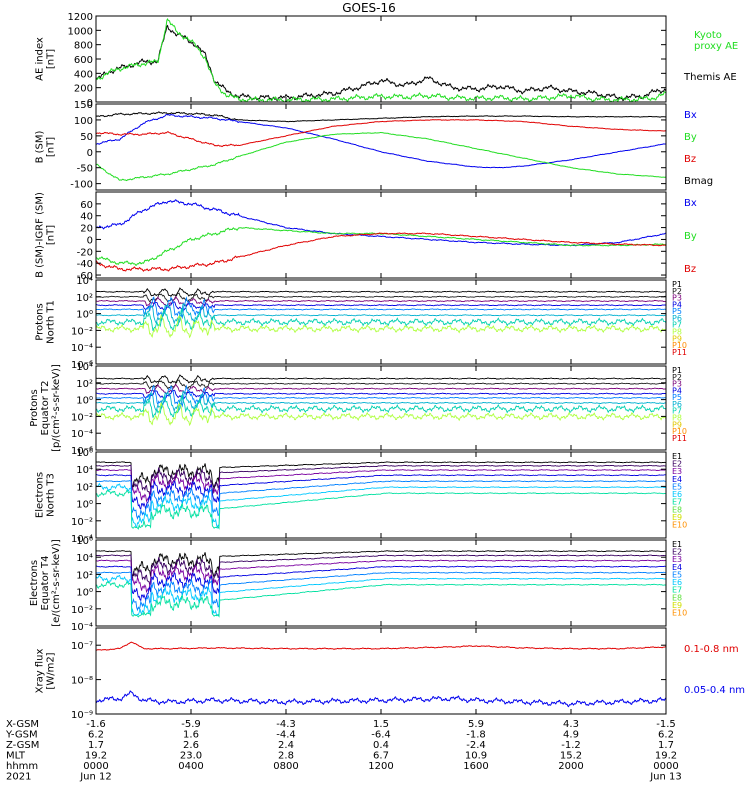 The width and height of the screenshot is (750, 800). I want to click on panel-bsm: -100 -50 0 50 100 150 B (SM) [nT] Bx By Bz Bmag, so click(374, 145).